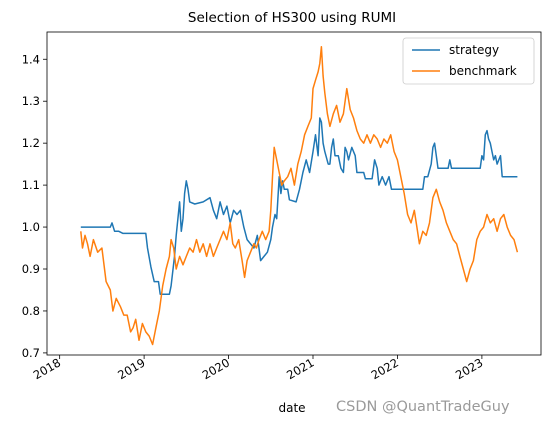  Describe the element at coordinates (31, 185) in the screenshot. I see `y-tick-label: 1.1` at that location.